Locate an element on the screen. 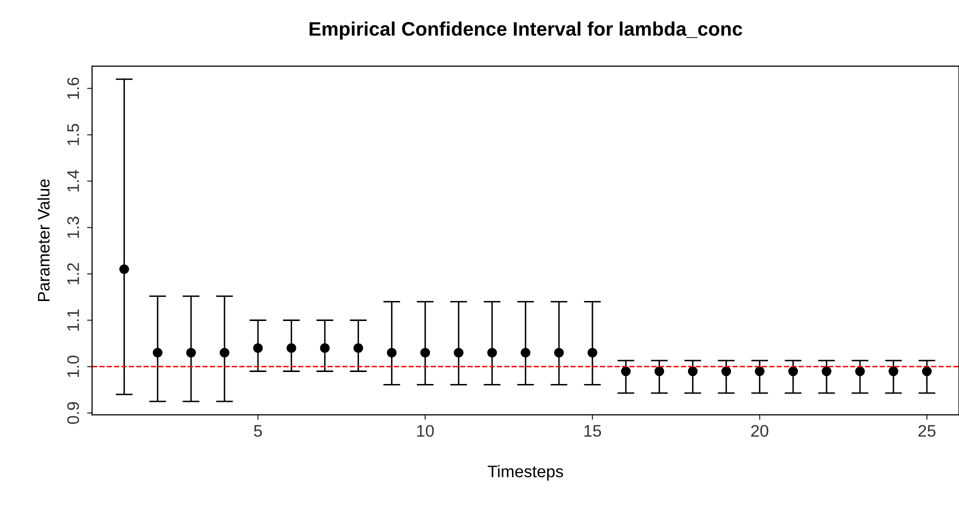 This screenshot has height=509, width=959. y-tick-label: 1.0 is located at coordinates (73, 366).